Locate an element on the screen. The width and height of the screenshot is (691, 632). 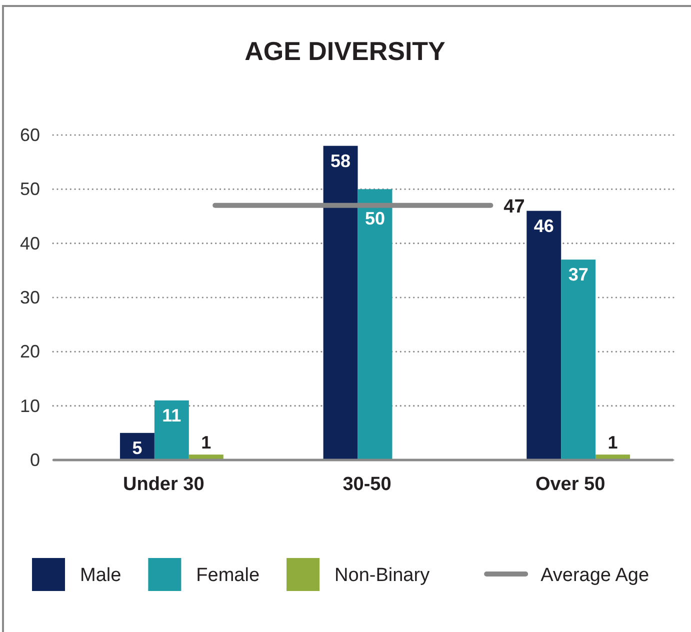
data-label: 37 is located at coordinates (578, 274).